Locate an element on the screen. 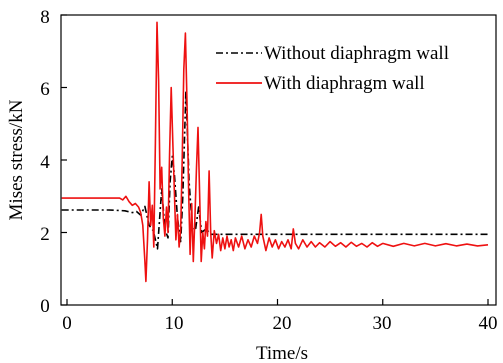  legend-label-without-diaphragm-wall: Without diaphragm wall is located at coordinates (356, 53).